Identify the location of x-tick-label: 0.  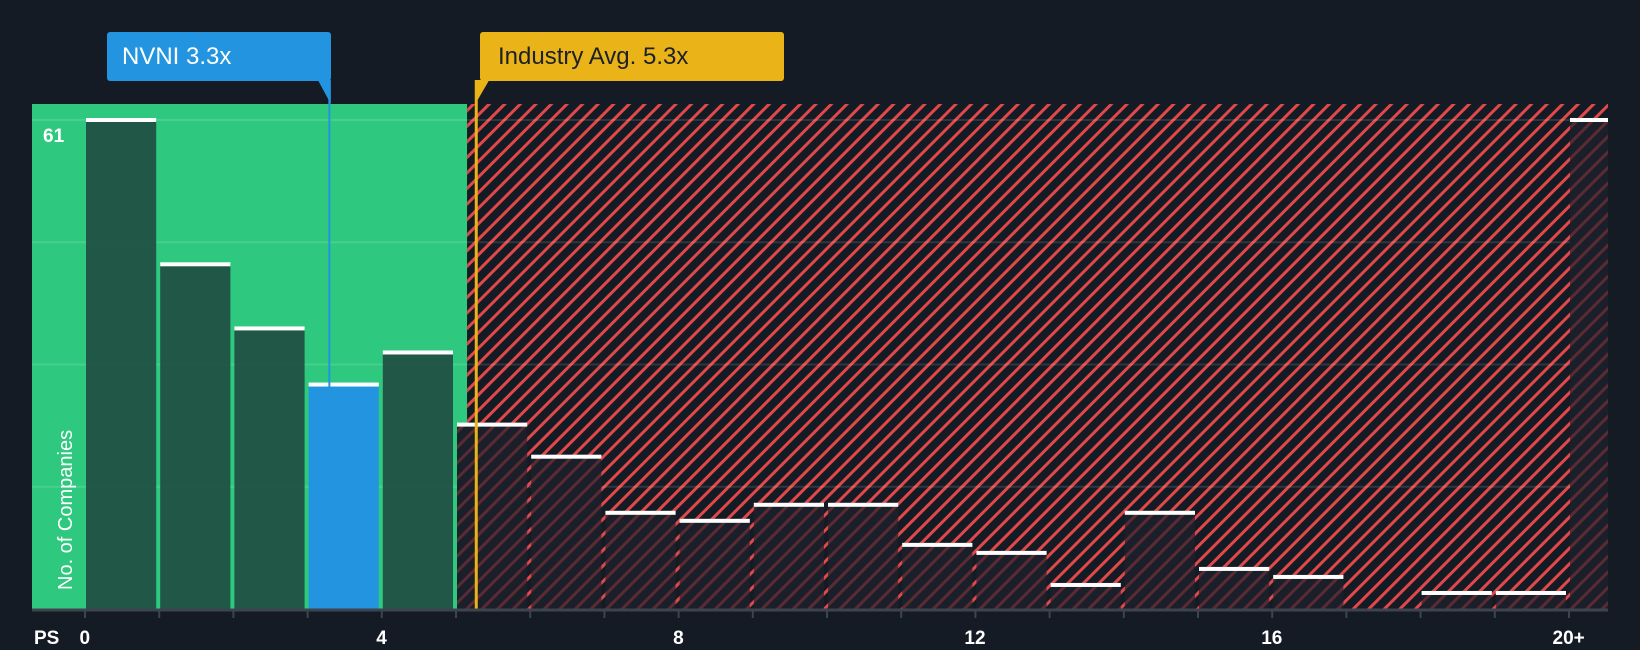
(85, 638).